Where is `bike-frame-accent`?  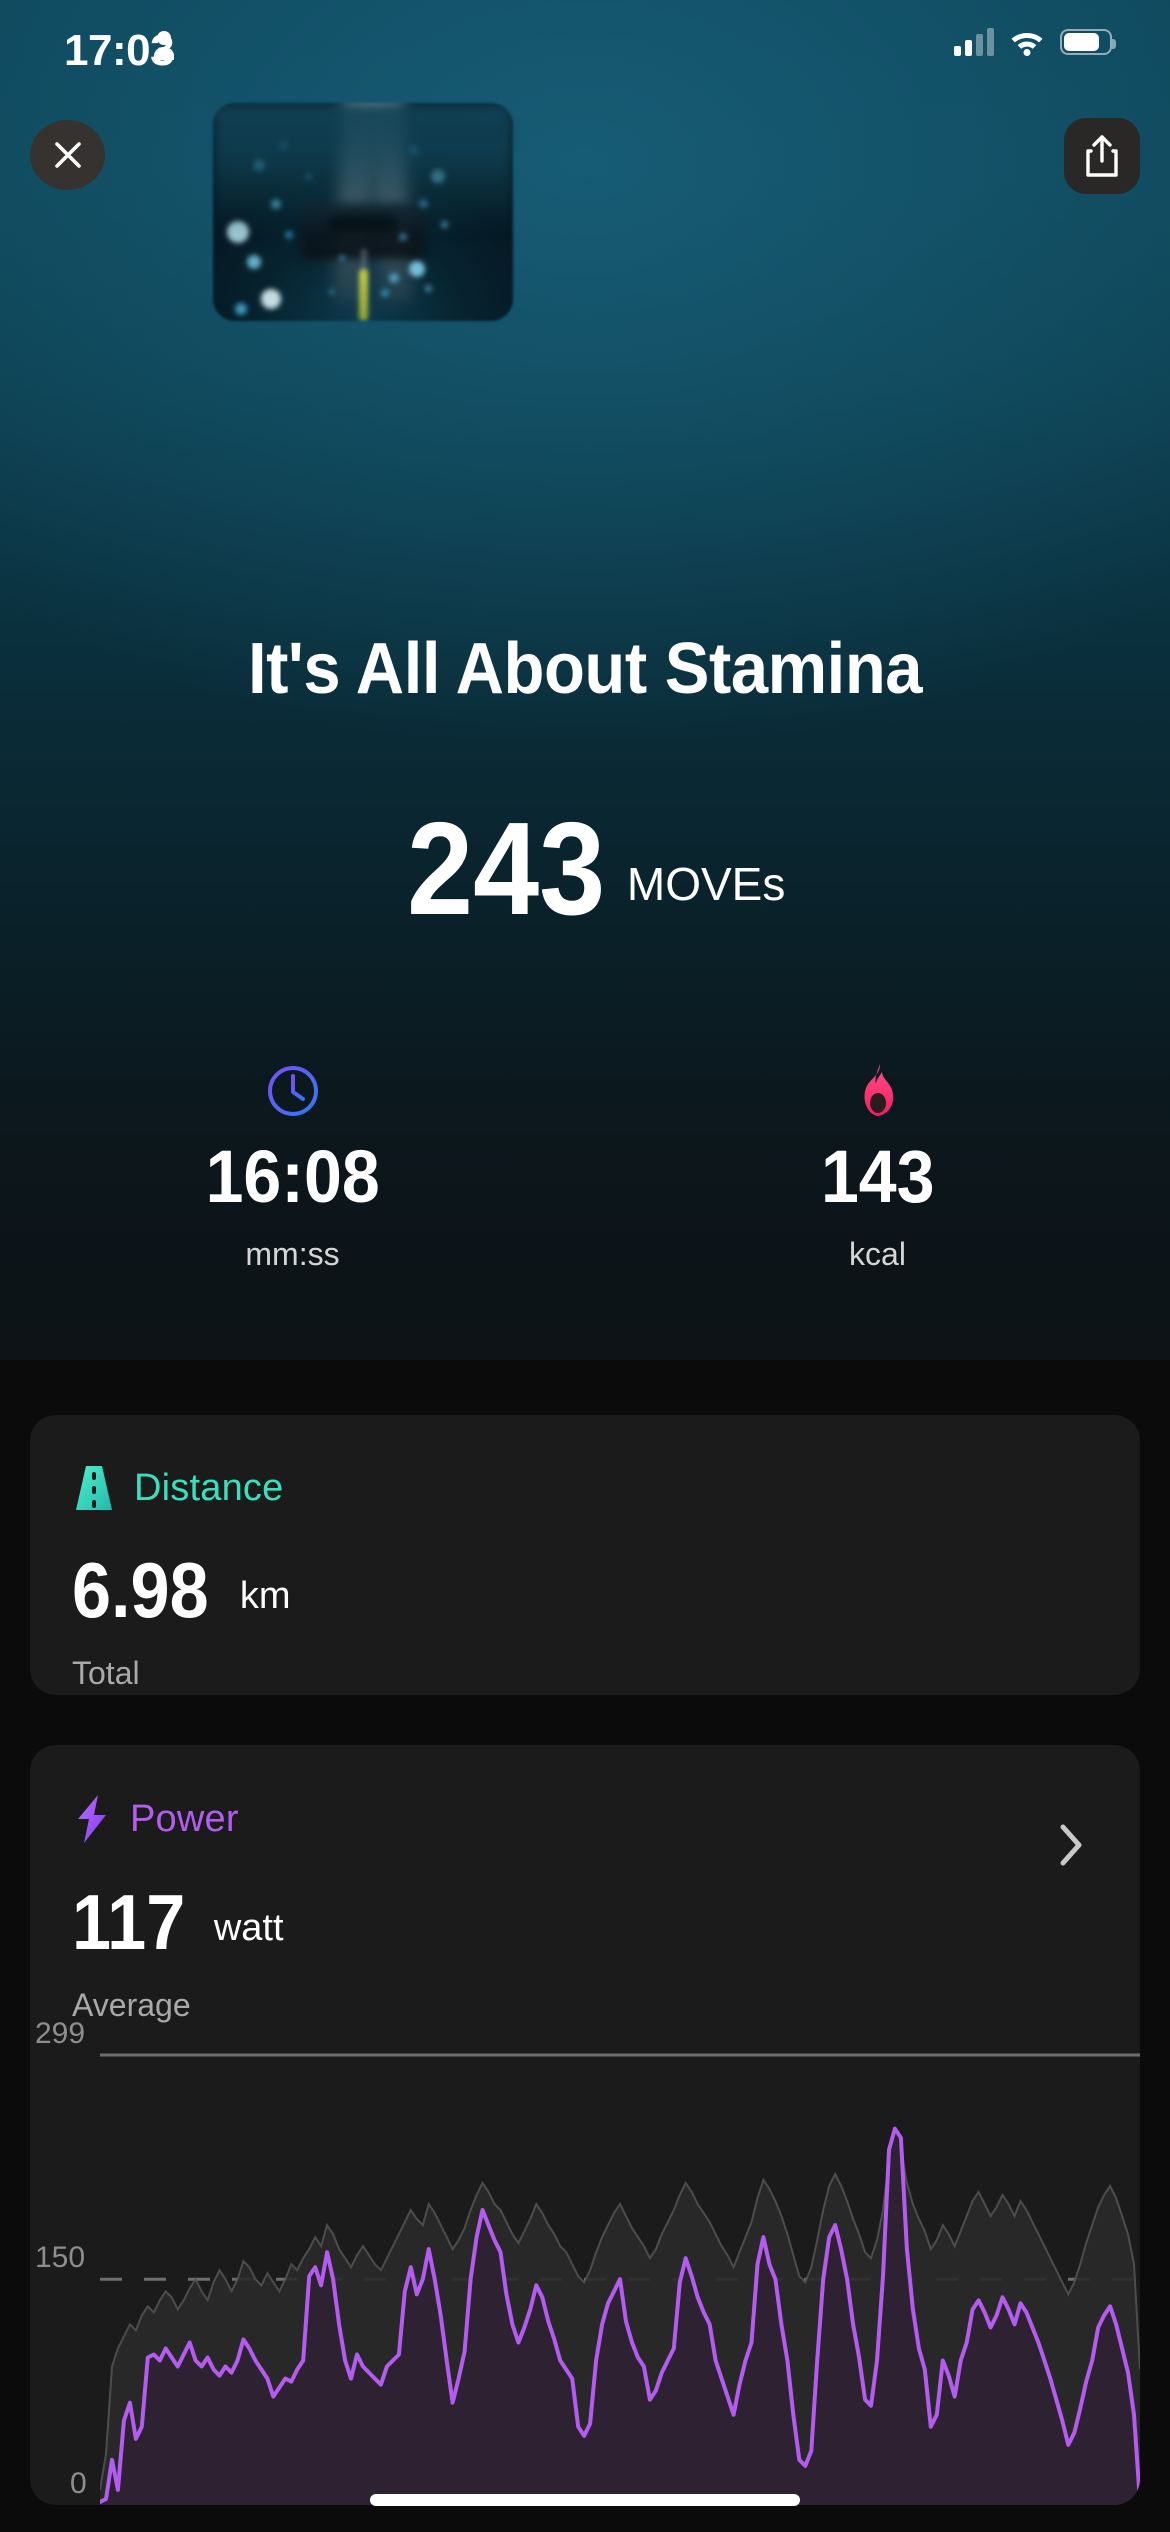 bike-frame-accent is located at coordinates (363, 295).